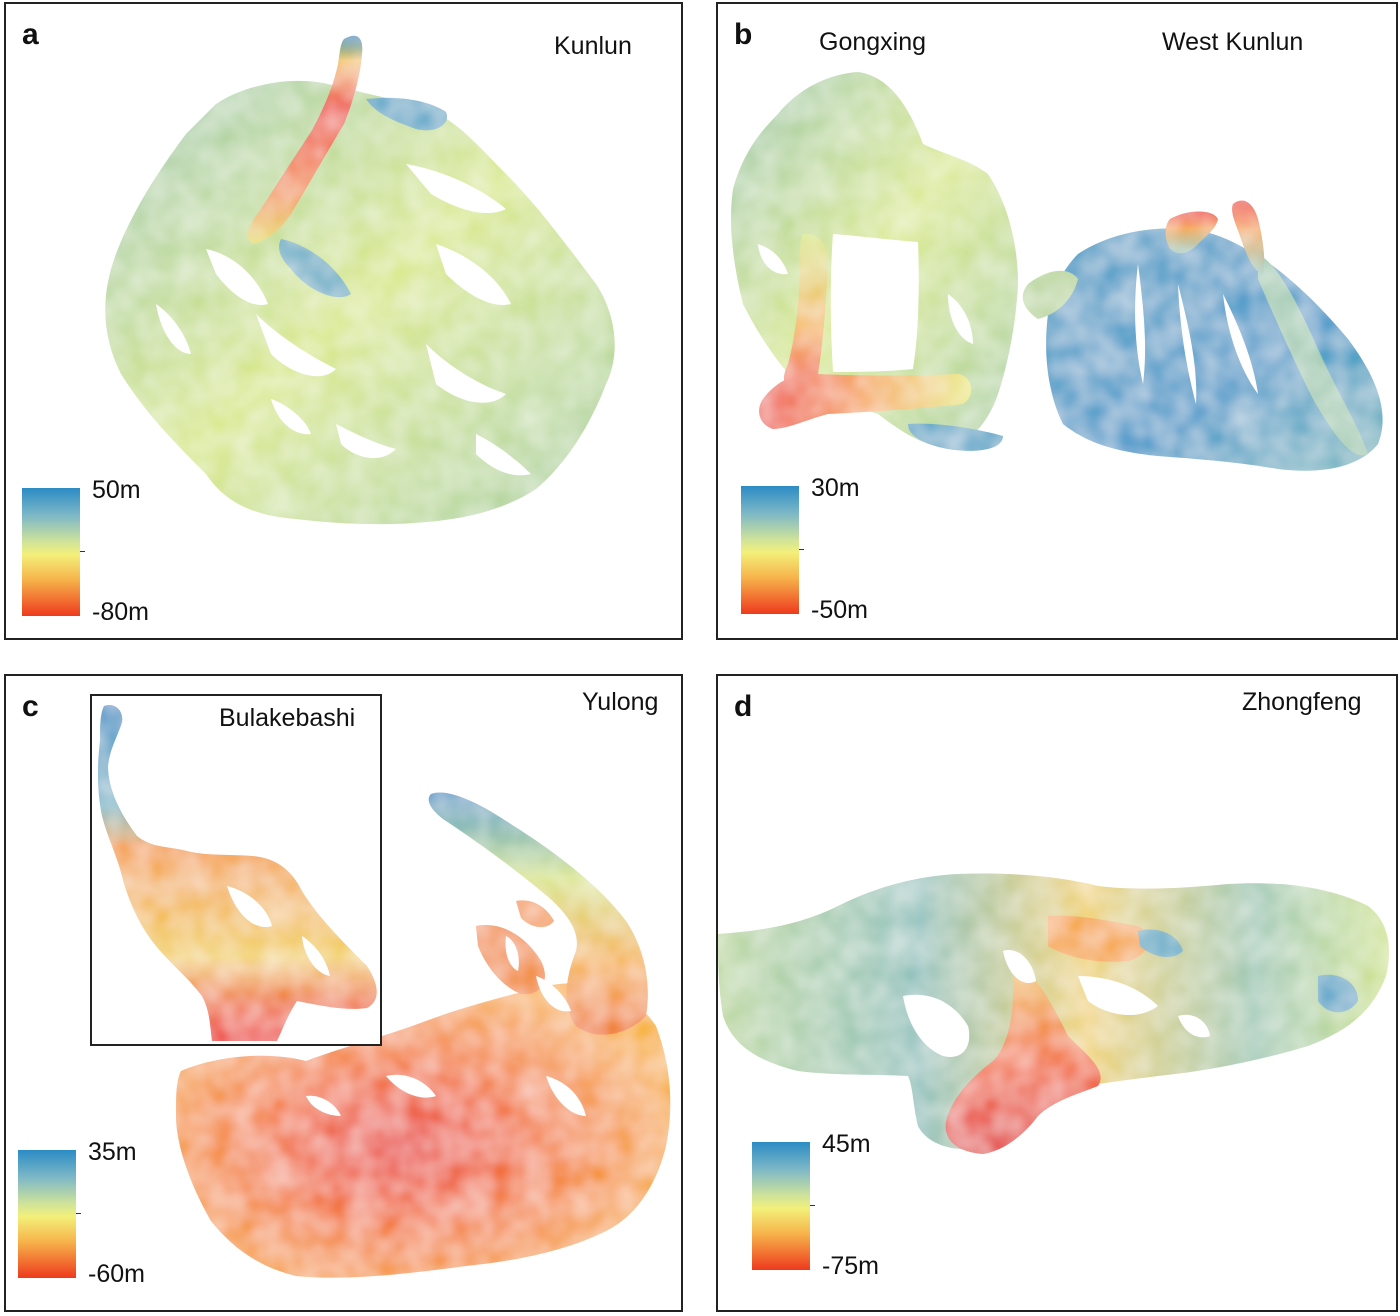 The height and width of the screenshot is (1316, 1400). What do you see at coordinates (305, 139) in the screenshot?
I see `kunlun-main-tongue` at bounding box center [305, 139].